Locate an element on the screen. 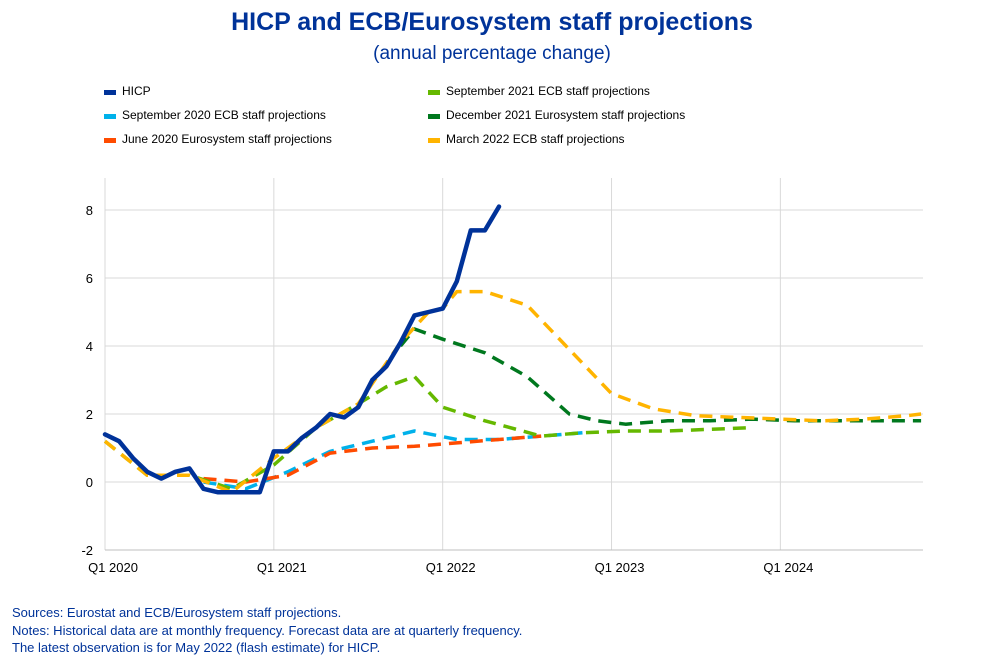 Image resolution: width=984 pixels, height=662 pixels. legend-label: March 2022 ECB staff projections is located at coordinates (535, 139).